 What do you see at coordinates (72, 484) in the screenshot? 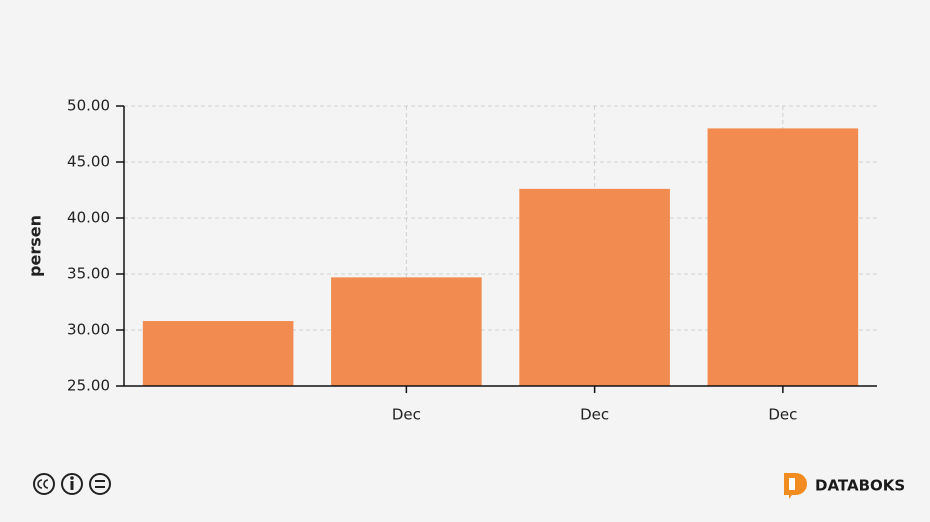
I see `license-icons` at bounding box center [72, 484].